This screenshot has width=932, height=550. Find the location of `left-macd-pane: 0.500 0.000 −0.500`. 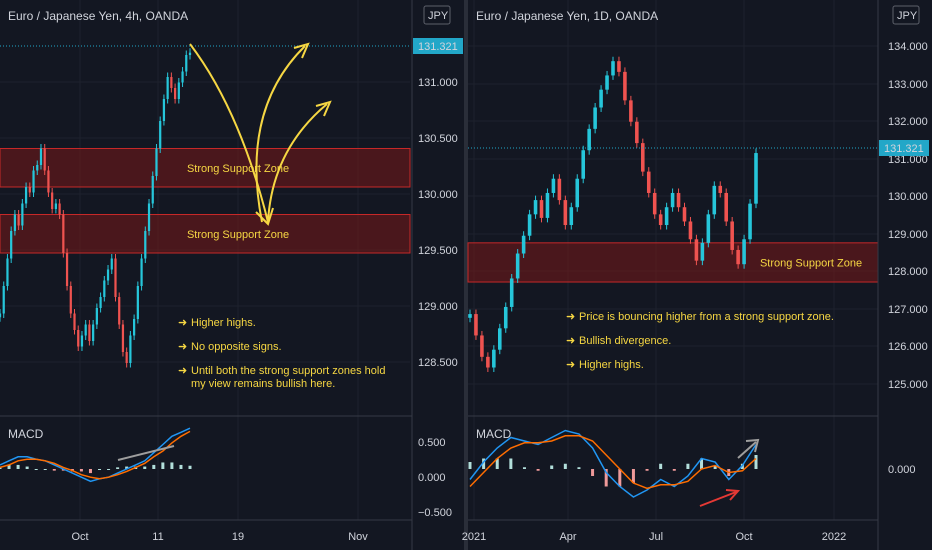

left-macd-pane: 0.500 0.000 −0.500 is located at coordinates (226, 473).